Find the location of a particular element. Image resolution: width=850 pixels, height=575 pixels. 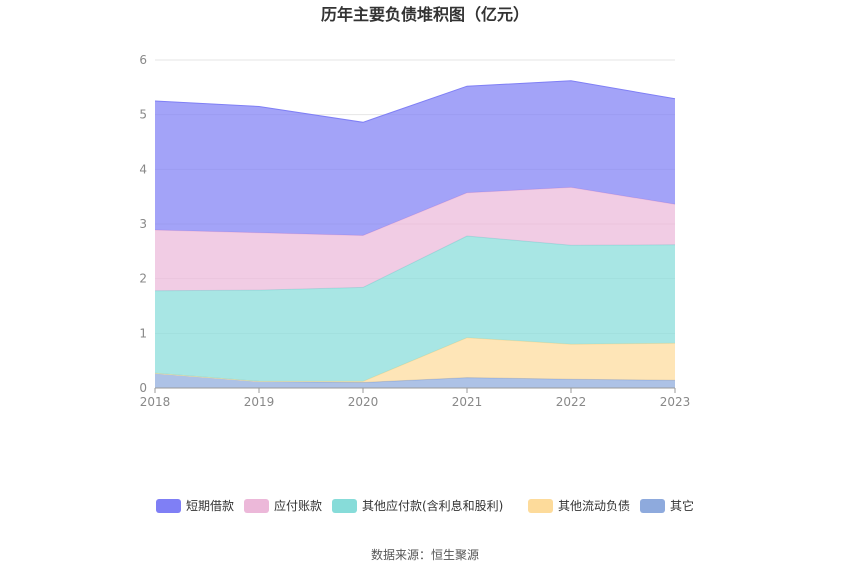

data-source-note: 数据来源：恒生聚源 is located at coordinates (425, 554).